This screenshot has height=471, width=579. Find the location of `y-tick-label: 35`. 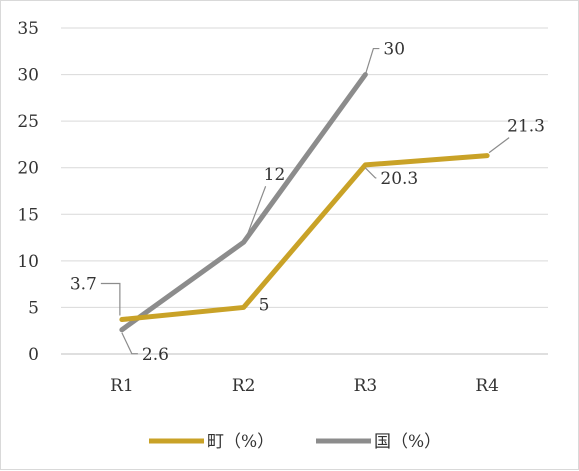

y-tick-label: 35 is located at coordinates (28, 29).